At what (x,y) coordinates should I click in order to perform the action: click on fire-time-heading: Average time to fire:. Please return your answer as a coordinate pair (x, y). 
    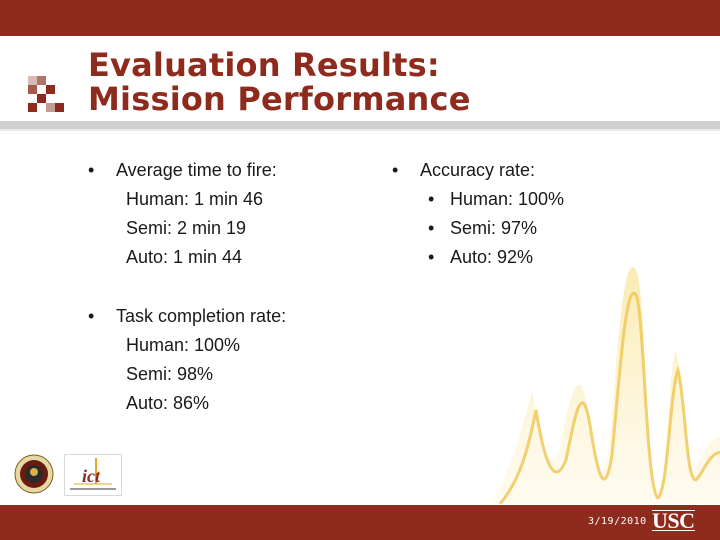
    Looking at the image, I should click on (196, 170).